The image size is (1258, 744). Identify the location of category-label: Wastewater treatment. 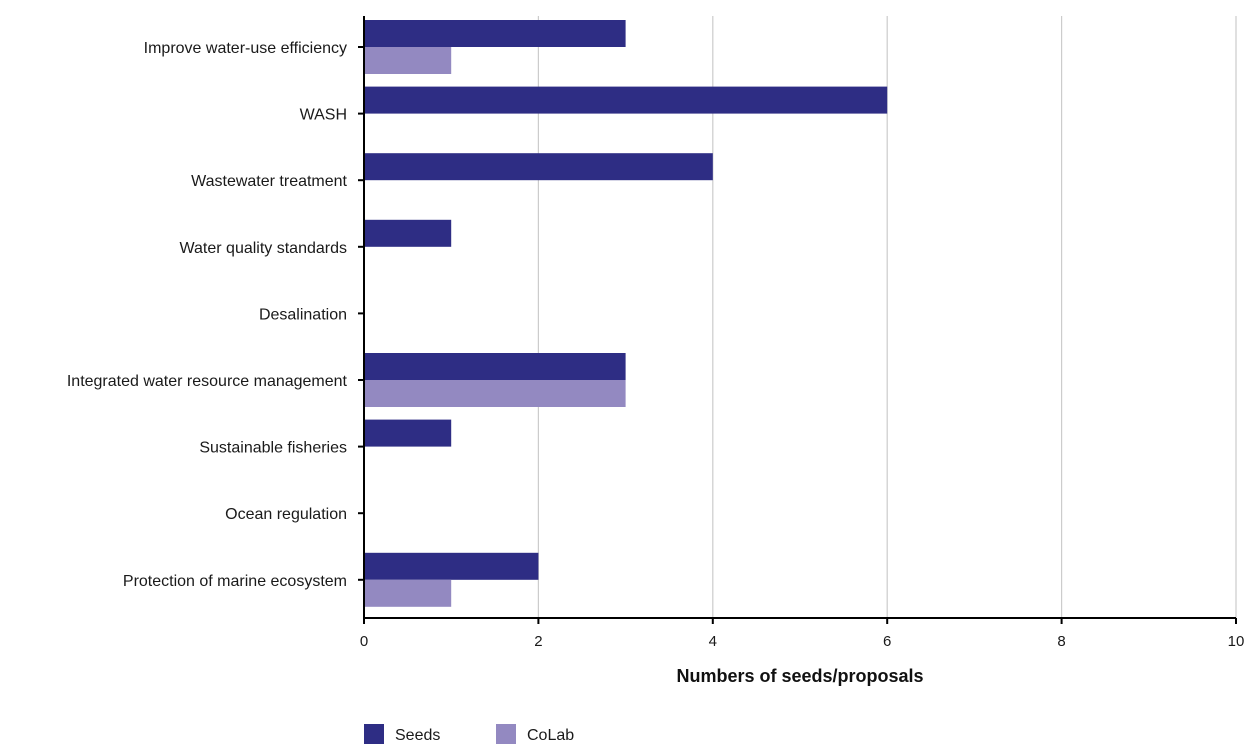
(269, 181).